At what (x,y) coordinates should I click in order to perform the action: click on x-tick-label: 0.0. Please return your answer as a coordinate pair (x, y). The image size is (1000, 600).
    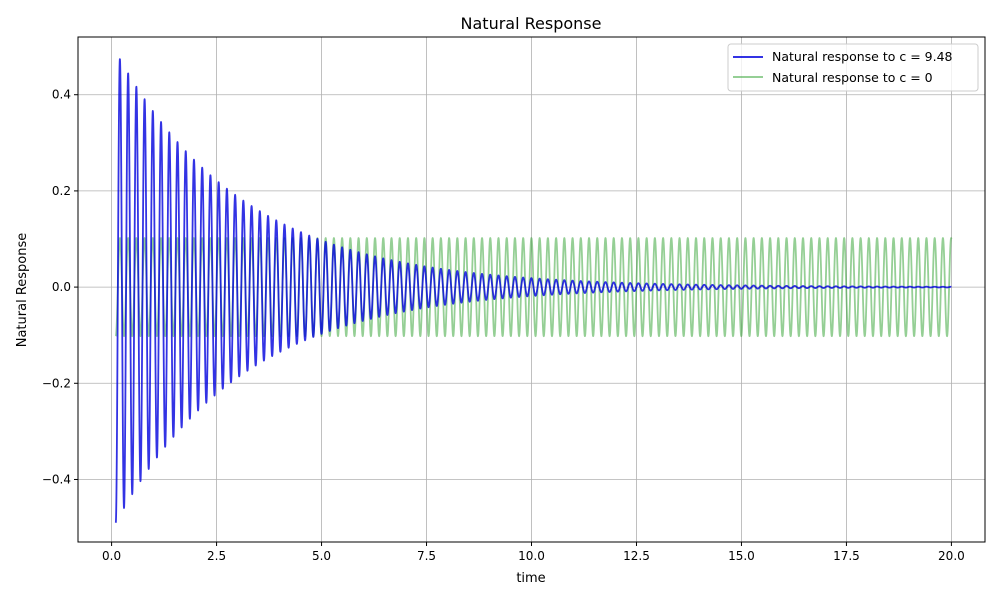
    Looking at the image, I should click on (111, 556).